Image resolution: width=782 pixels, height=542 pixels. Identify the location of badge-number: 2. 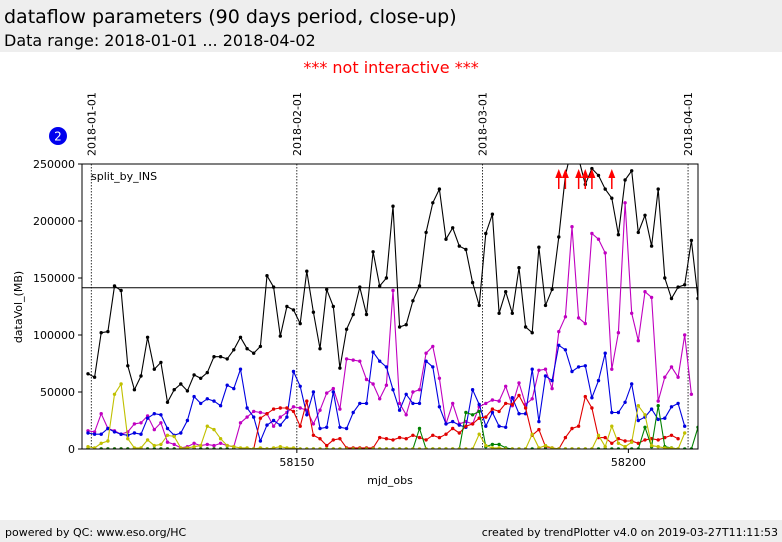
(58, 137).